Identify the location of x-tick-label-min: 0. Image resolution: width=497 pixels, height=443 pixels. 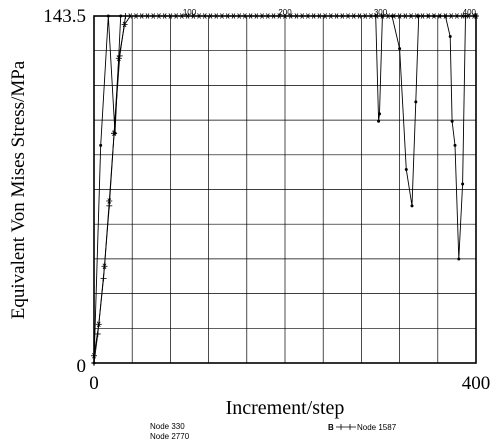
(94, 383).